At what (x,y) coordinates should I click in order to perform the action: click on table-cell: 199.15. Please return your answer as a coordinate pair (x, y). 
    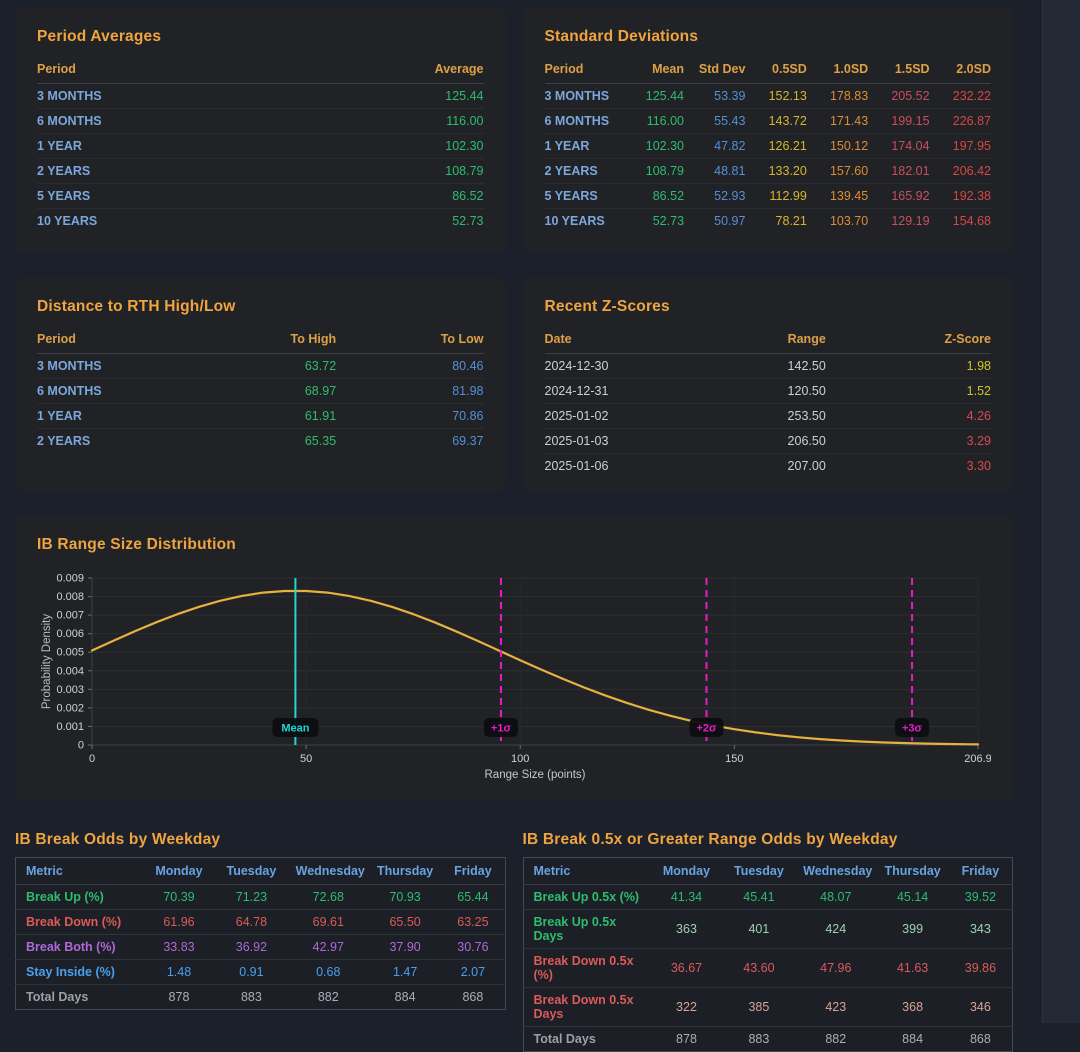
    Looking at the image, I should click on (899, 121).